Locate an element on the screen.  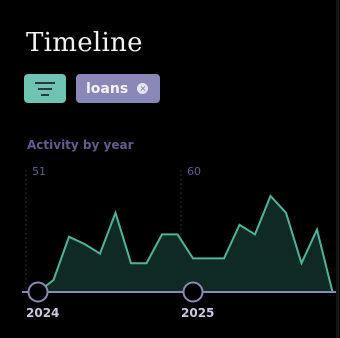
filter-icon is located at coordinates (45, 89).